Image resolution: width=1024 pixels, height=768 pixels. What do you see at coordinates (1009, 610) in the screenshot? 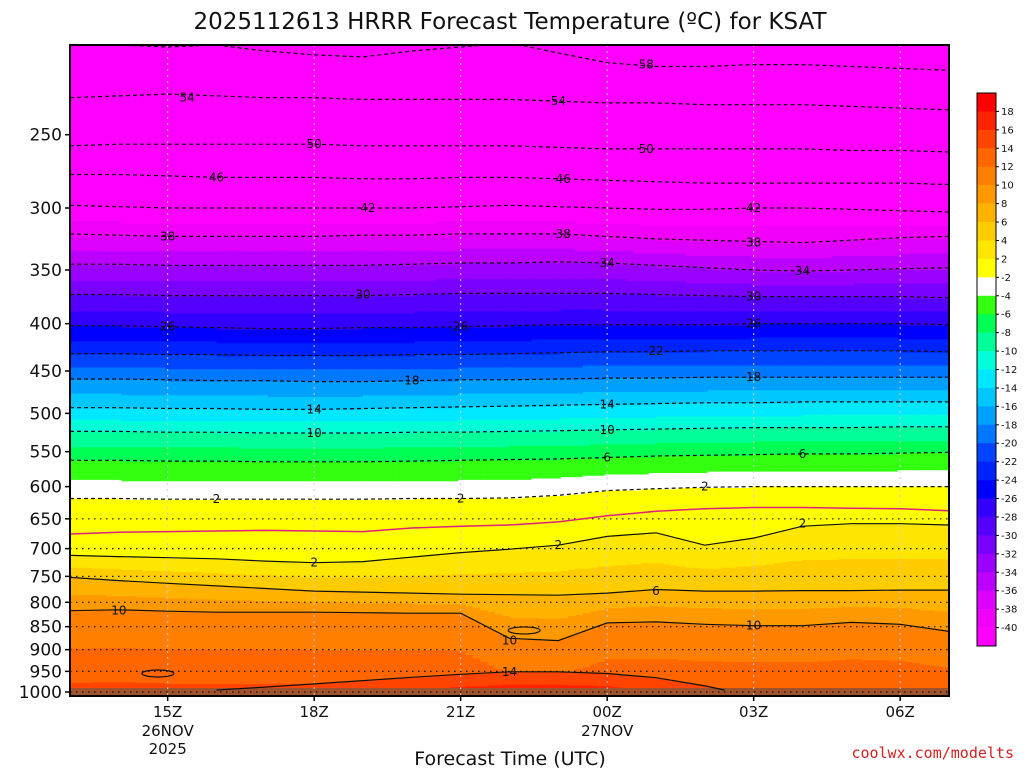
I see `colorbar-label: -38` at bounding box center [1009, 610].